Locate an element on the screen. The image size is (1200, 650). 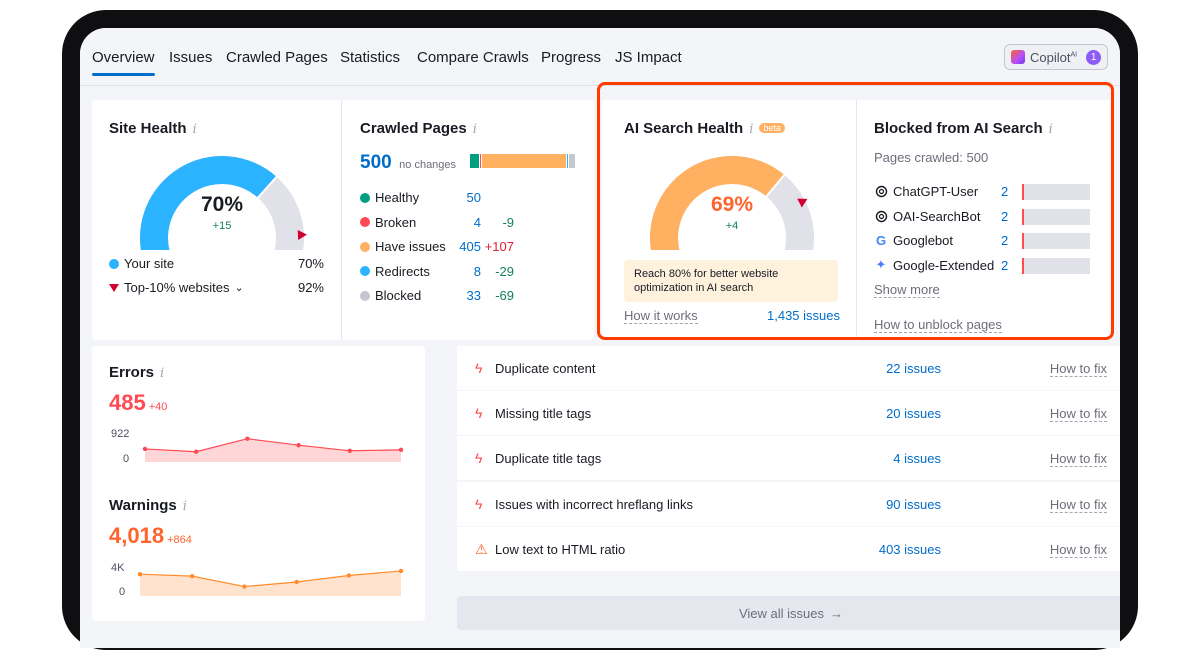
blocked-title: Blocked from AI Search is located at coordinates (958, 128).